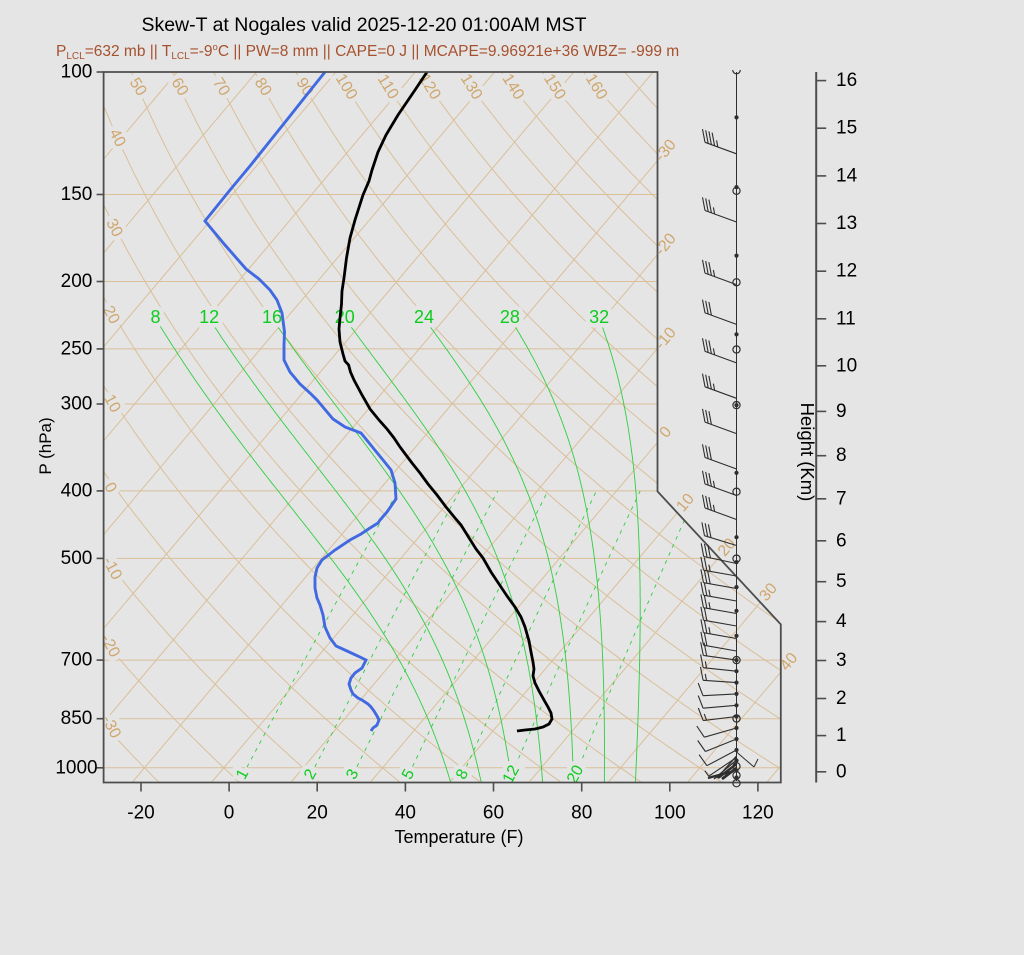 The width and height of the screenshot is (1024, 955). I want to click on svg-text: 40, so click(405, 813).